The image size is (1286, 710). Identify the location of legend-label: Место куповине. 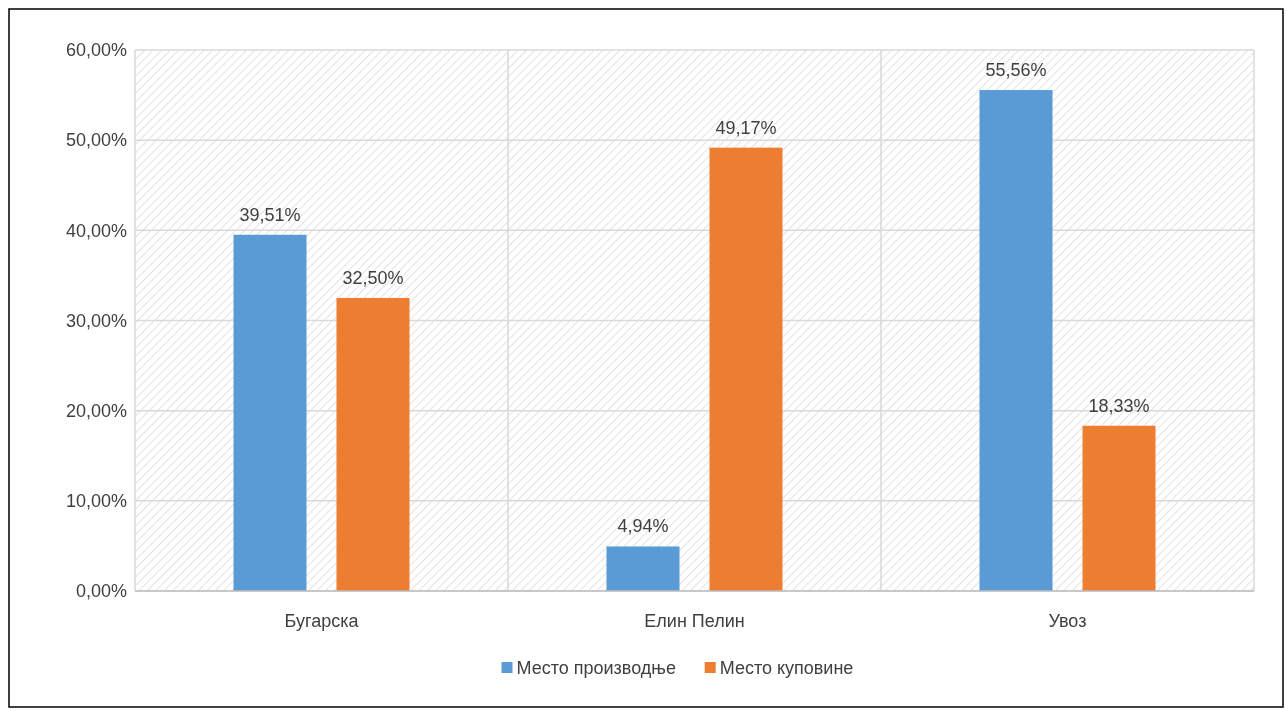
(786, 668).